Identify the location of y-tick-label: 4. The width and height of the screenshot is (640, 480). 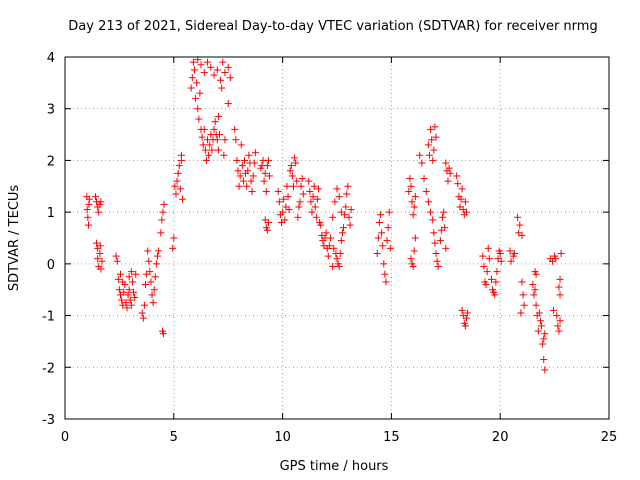
(51, 58).